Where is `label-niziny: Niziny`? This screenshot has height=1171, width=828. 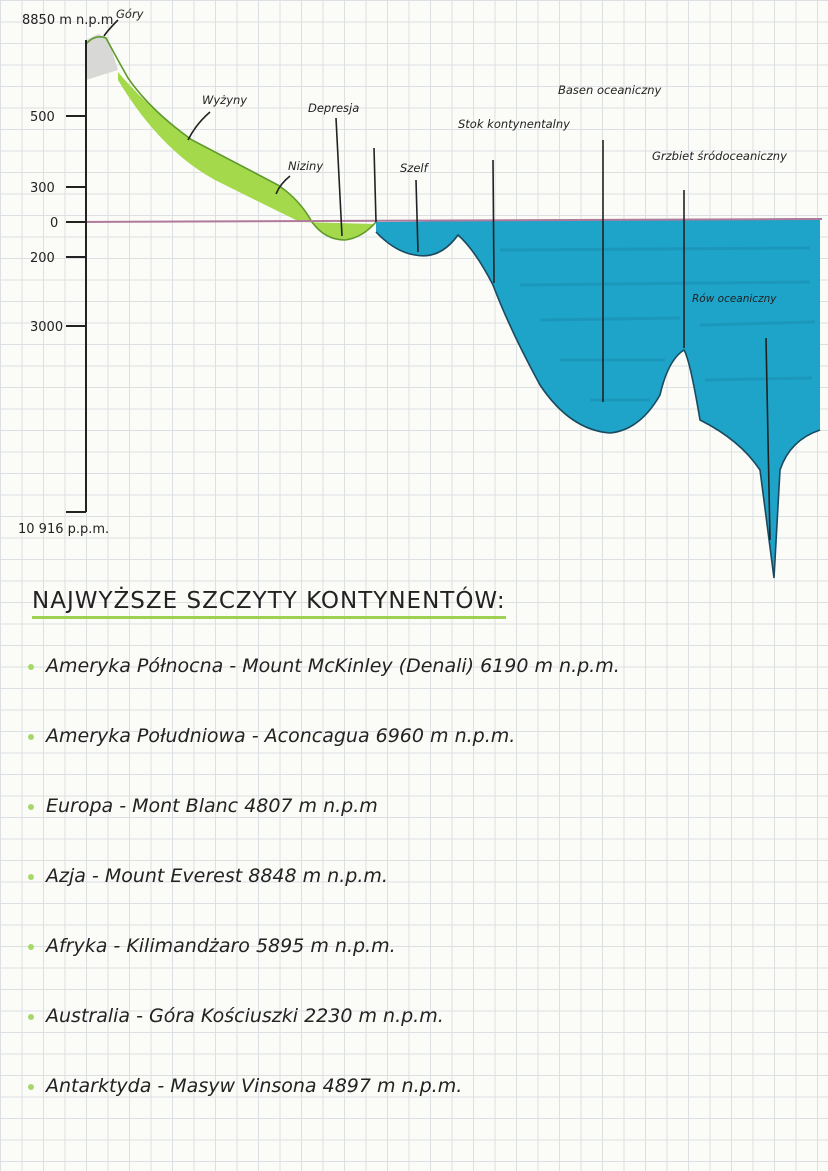
label-niziny: Niziny is located at coordinates (305, 166).